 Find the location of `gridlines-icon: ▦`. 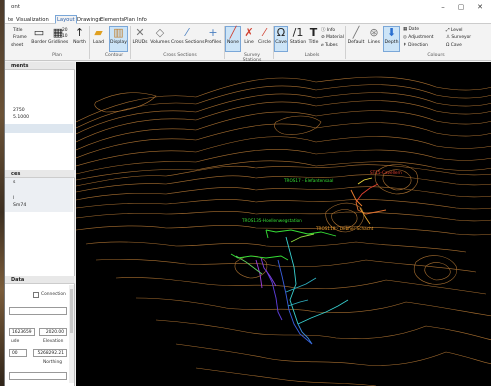

gridlines-icon: ▦ is located at coordinates (58, 32).